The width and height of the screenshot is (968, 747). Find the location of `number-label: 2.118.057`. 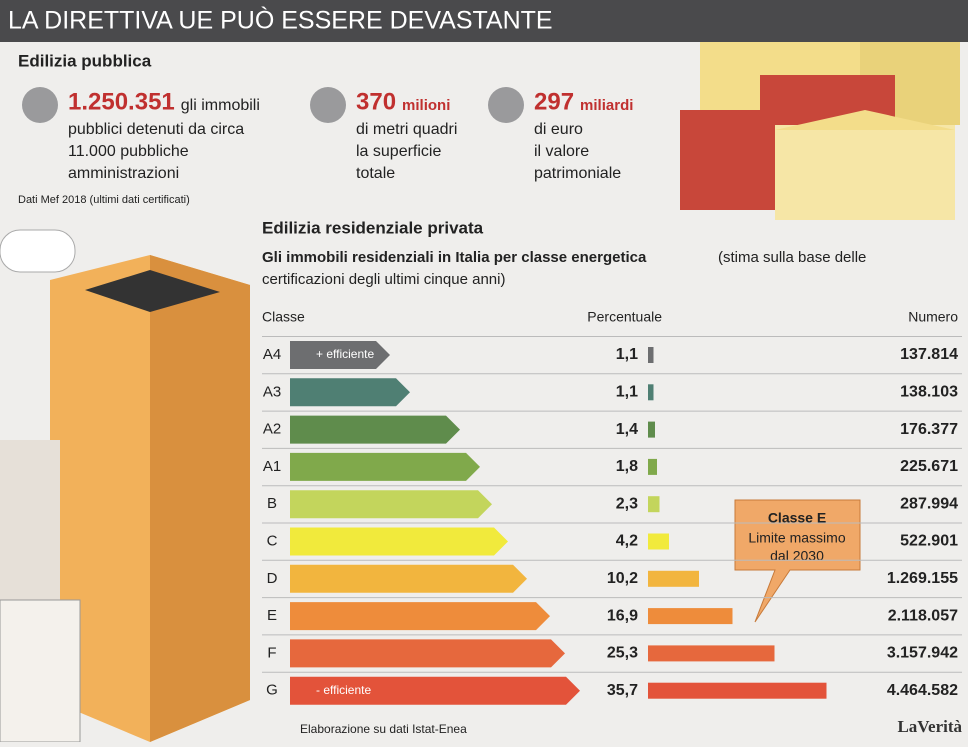

number-label: 2.118.057 is located at coordinates (923, 615).